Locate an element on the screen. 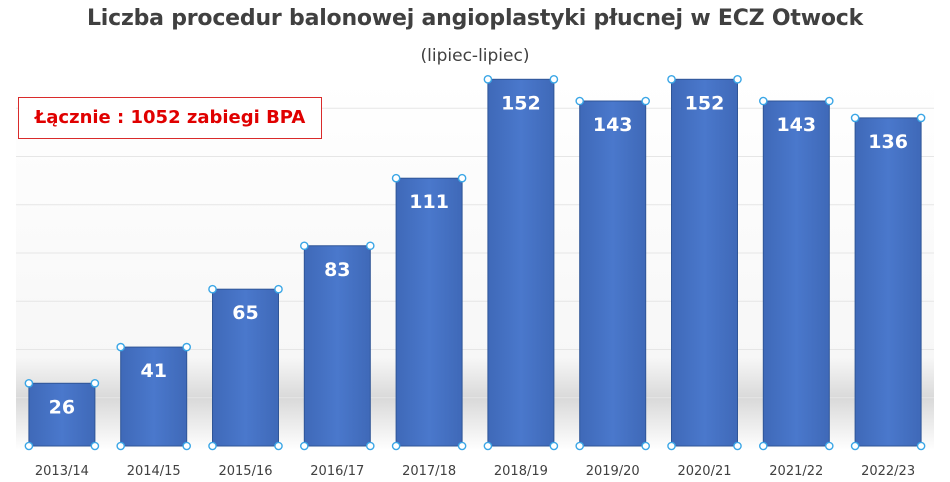  x-tick-label: 2022/23 is located at coordinates (888, 471).